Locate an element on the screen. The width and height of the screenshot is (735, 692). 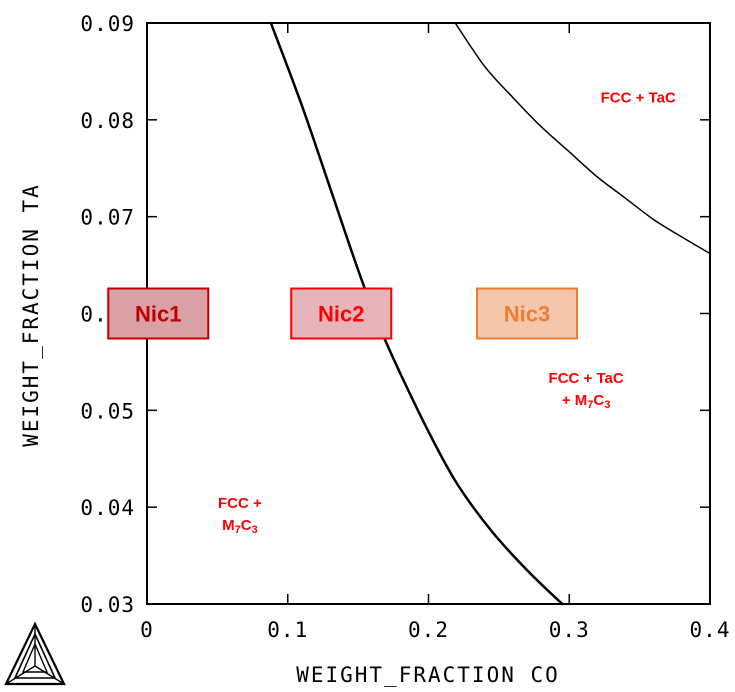
y-tick-label: 0.07 is located at coordinates (107, 218).